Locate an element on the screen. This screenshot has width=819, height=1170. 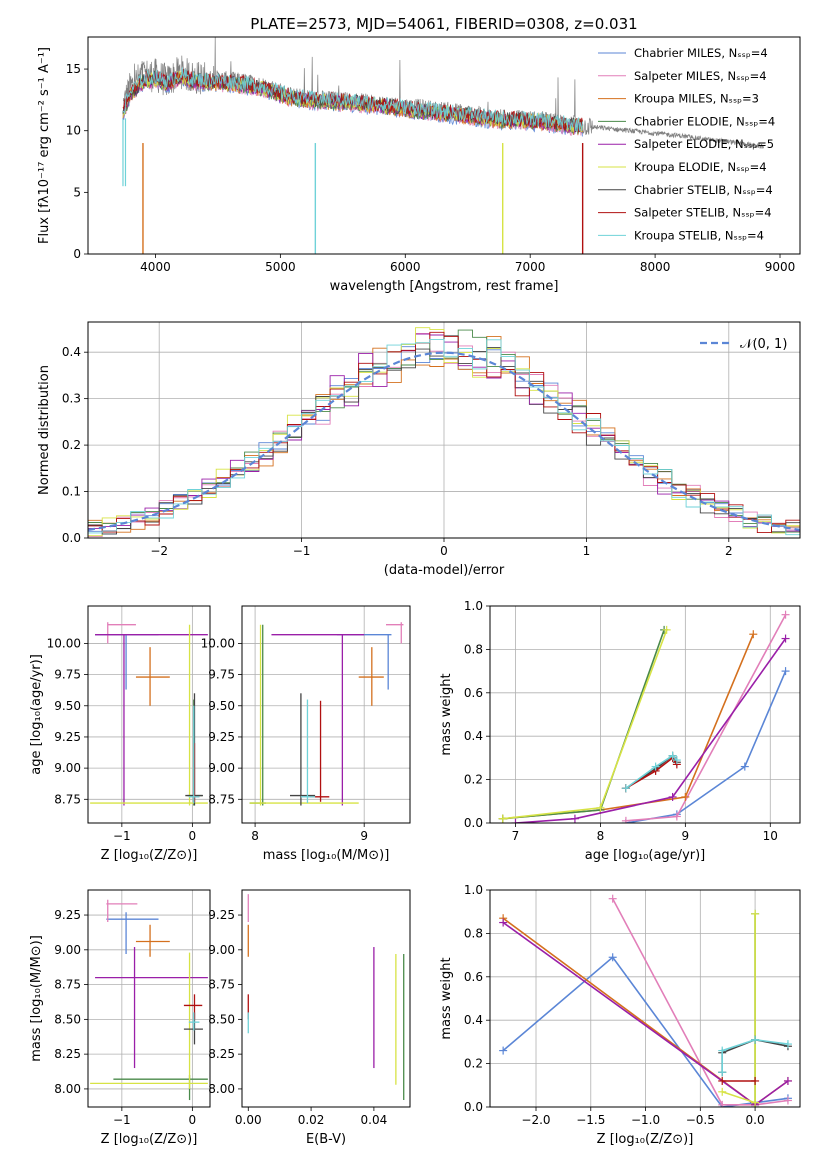
mass_vs_ebv-frame is located at coordinates (326, 998).